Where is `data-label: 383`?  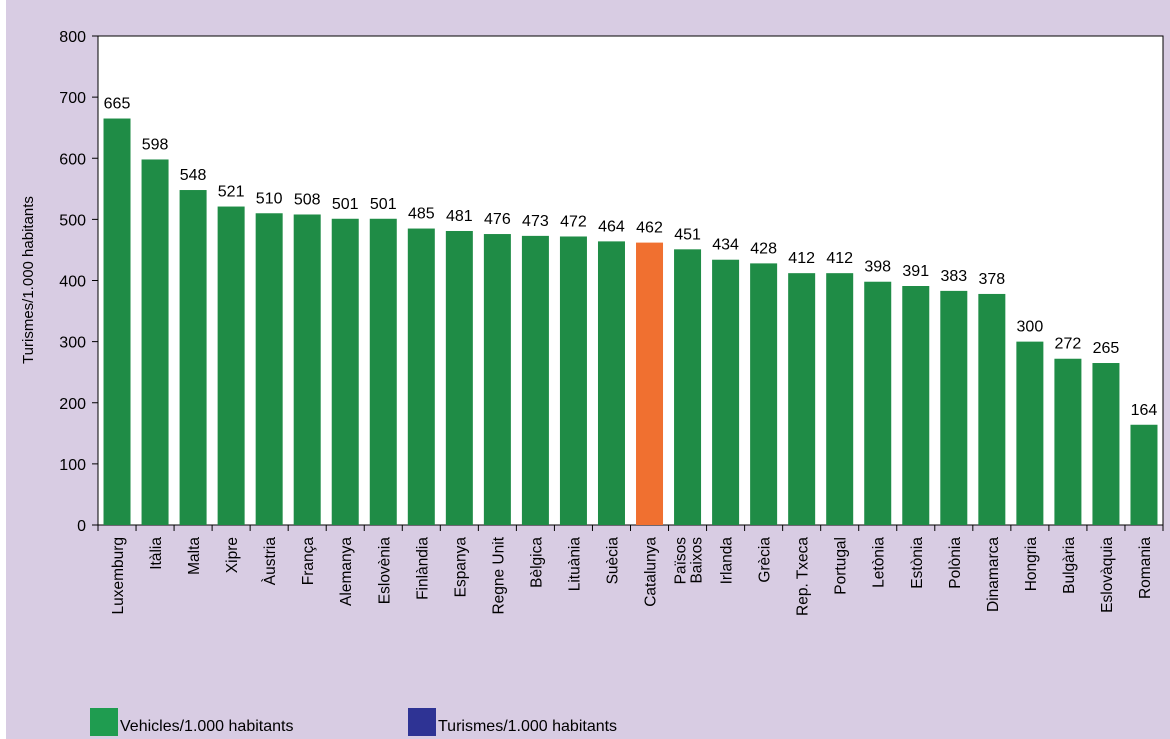
data-label: 383 is located at coordinates (953, 276).